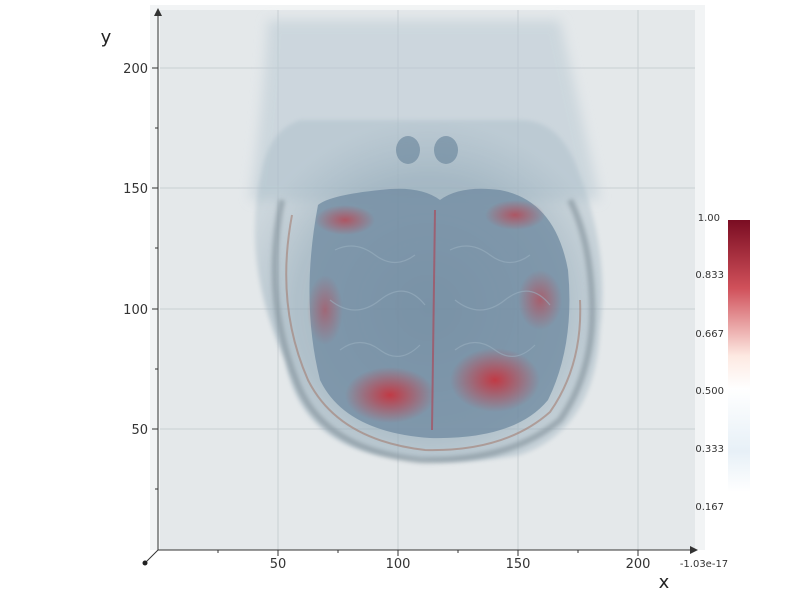 The height and width of the screenshot is (600, 800). Describe the element at coordinates (709, 507) in the screenshot. I see `colorbar-tick-label: 0.167` at that location.